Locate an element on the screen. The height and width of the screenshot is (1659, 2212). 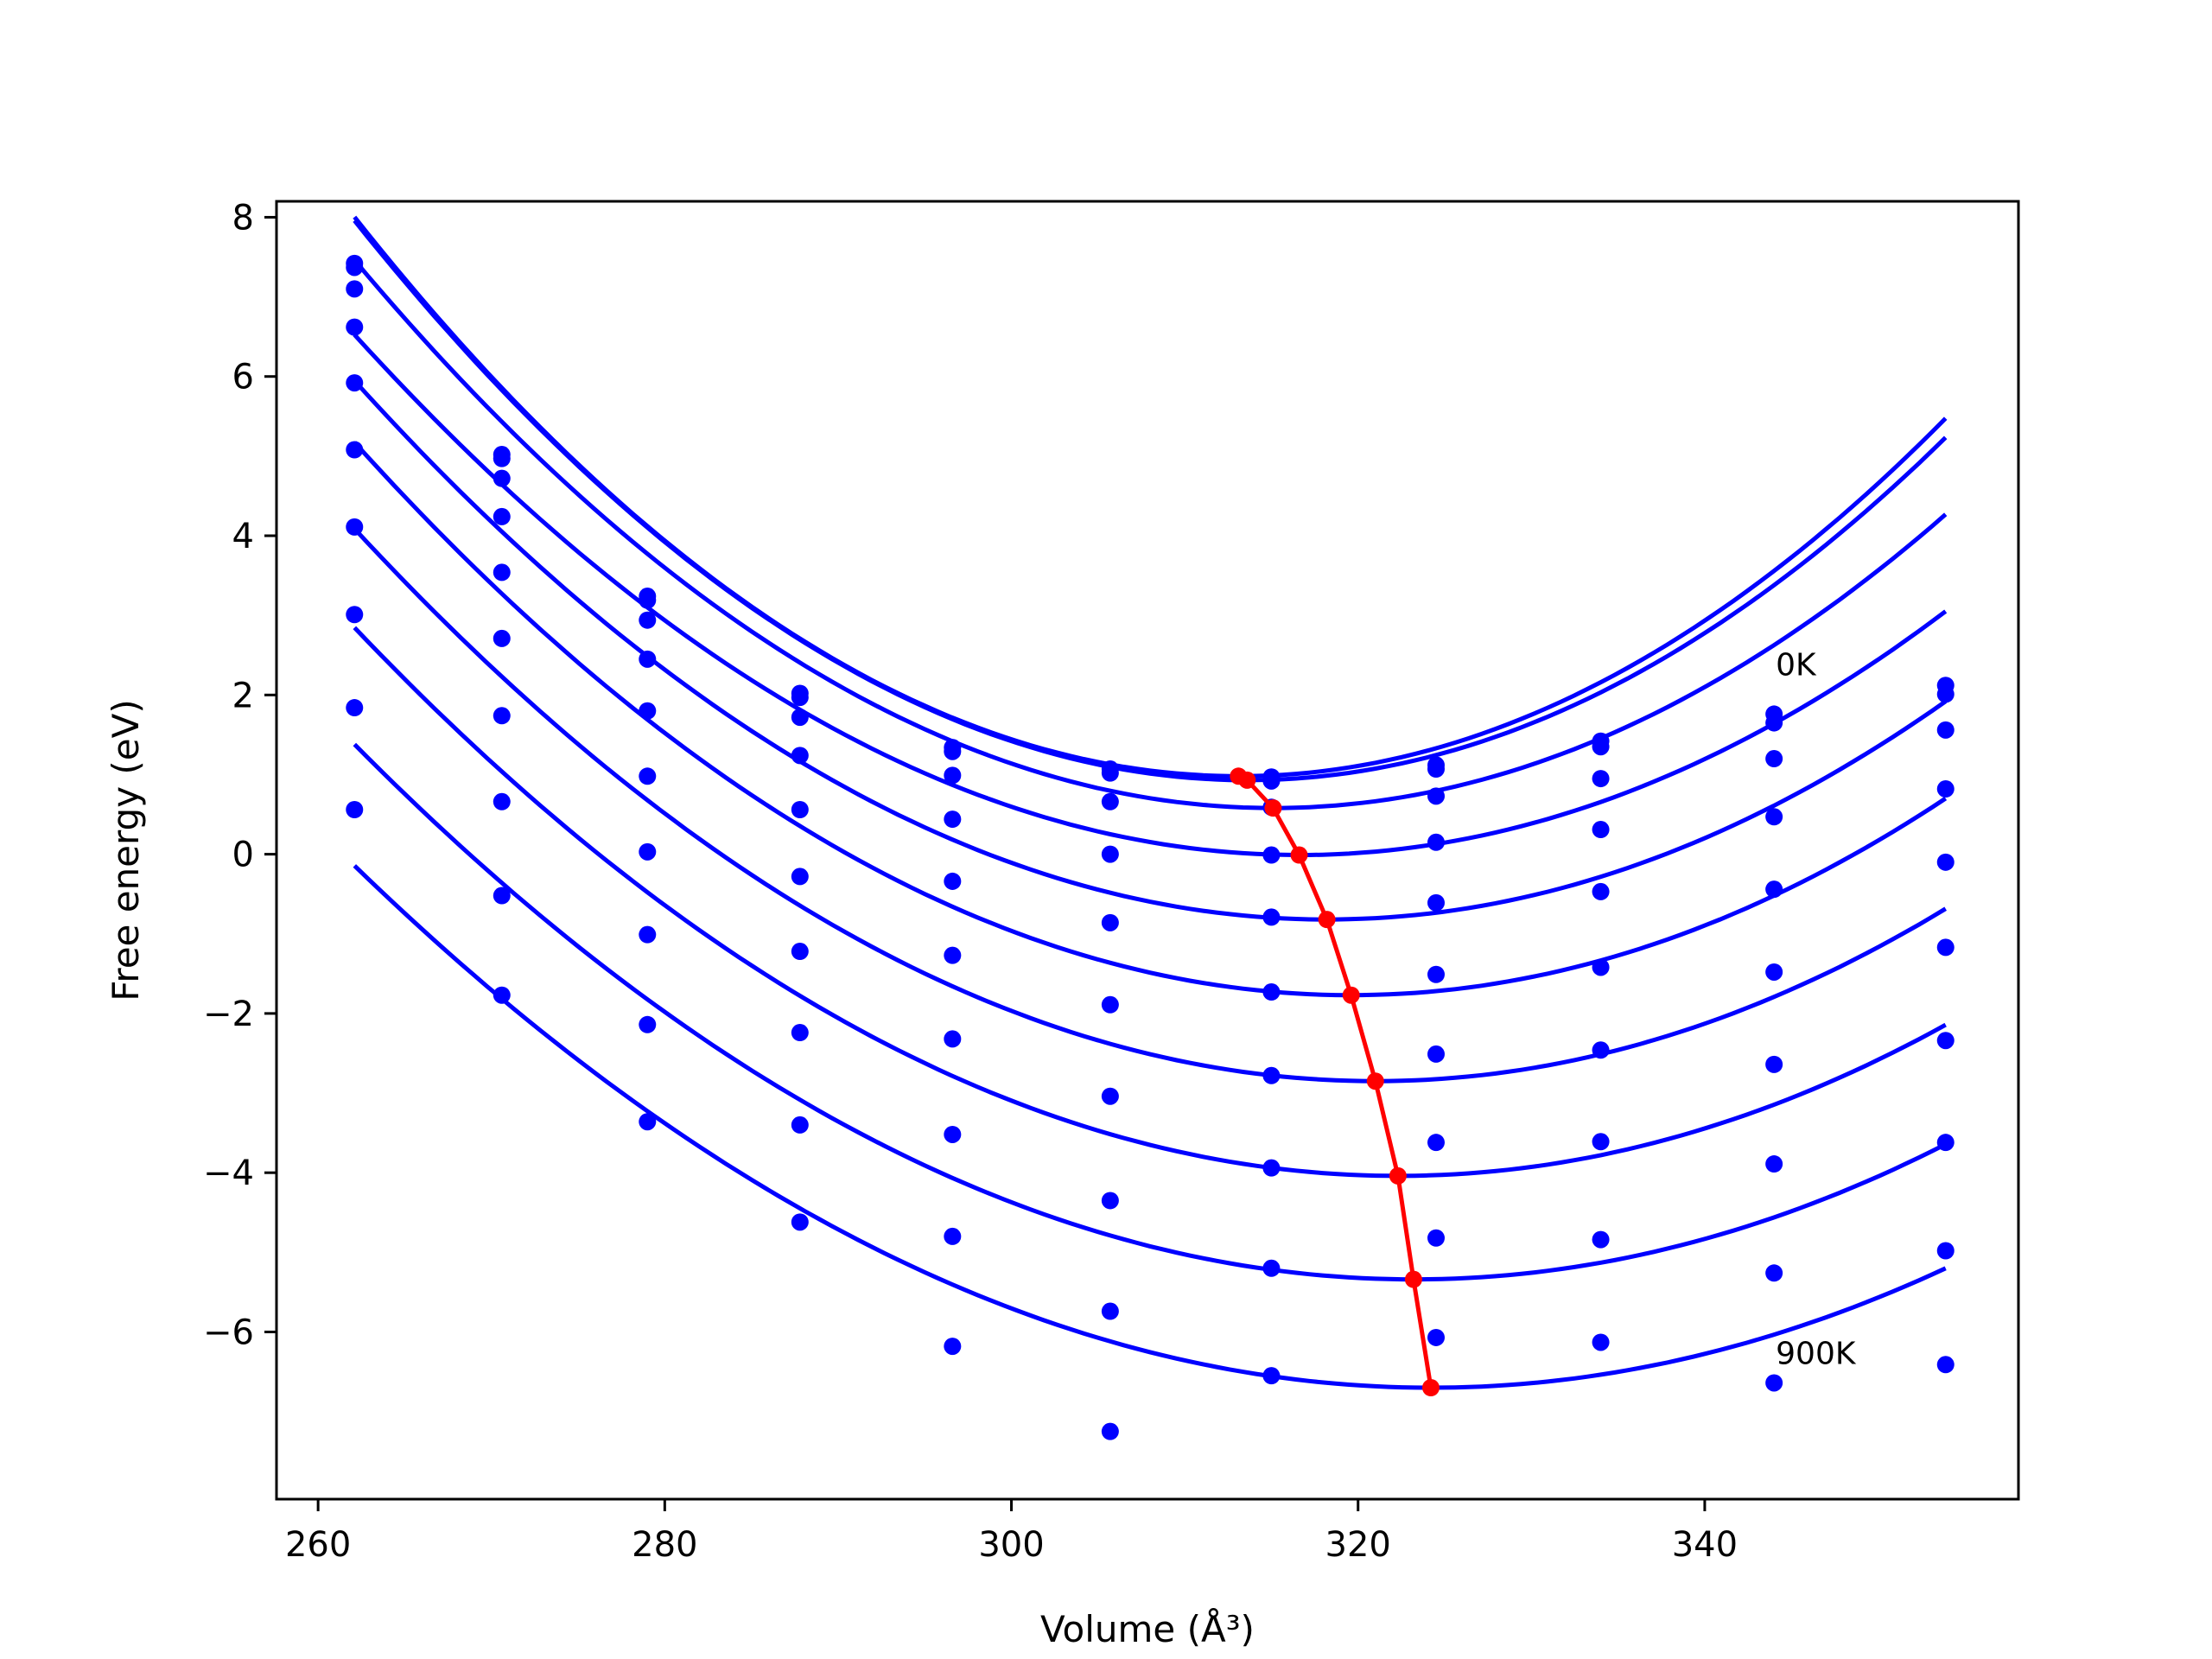
y-tick-label: 6 is located at coordinates (243, 377).